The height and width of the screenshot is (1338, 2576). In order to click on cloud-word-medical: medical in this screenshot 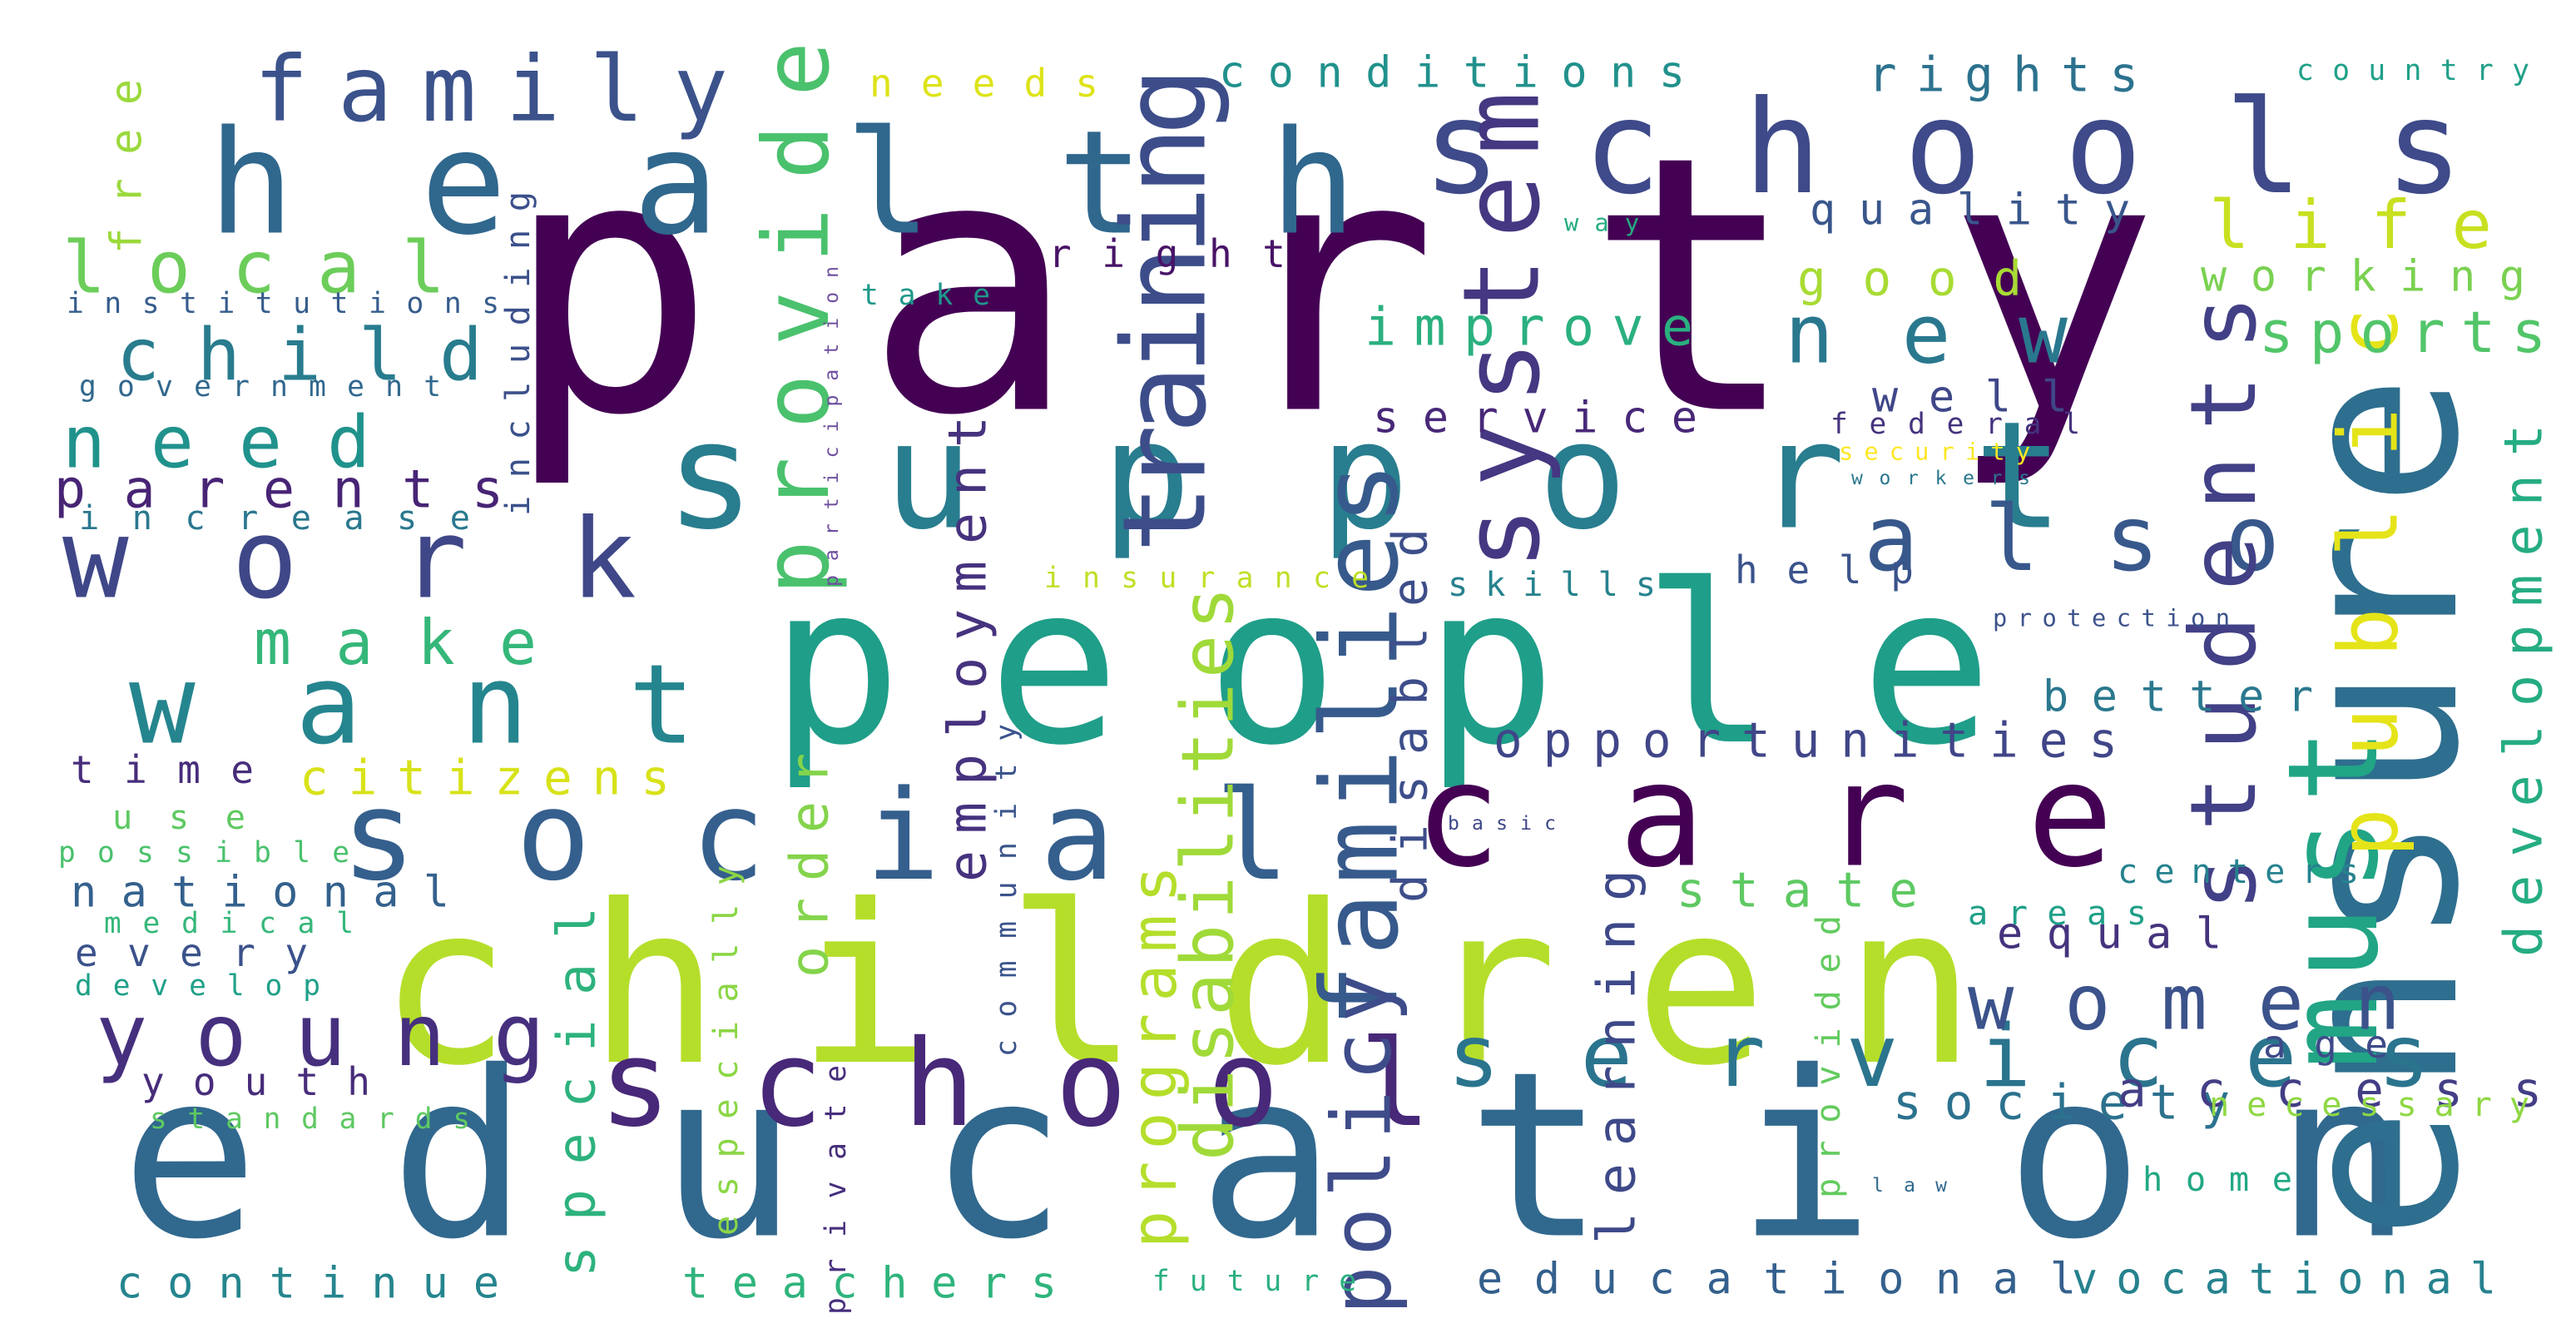, I will do `click(229, 923)`.